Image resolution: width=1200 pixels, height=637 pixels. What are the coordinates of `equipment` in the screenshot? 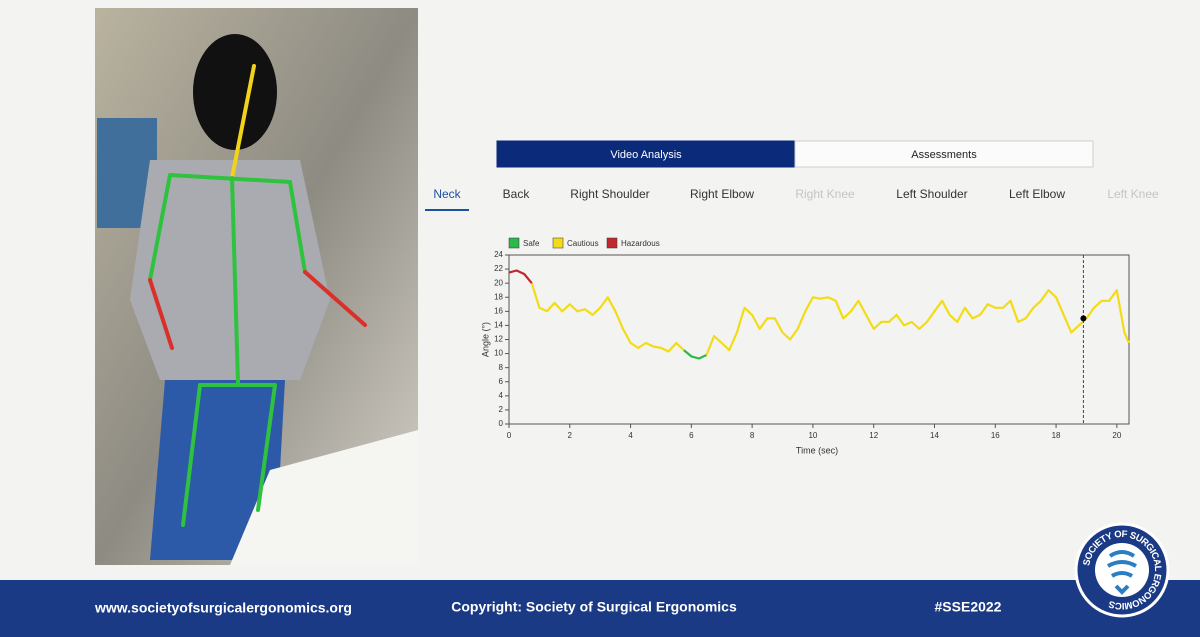 It's located at (324, 497).